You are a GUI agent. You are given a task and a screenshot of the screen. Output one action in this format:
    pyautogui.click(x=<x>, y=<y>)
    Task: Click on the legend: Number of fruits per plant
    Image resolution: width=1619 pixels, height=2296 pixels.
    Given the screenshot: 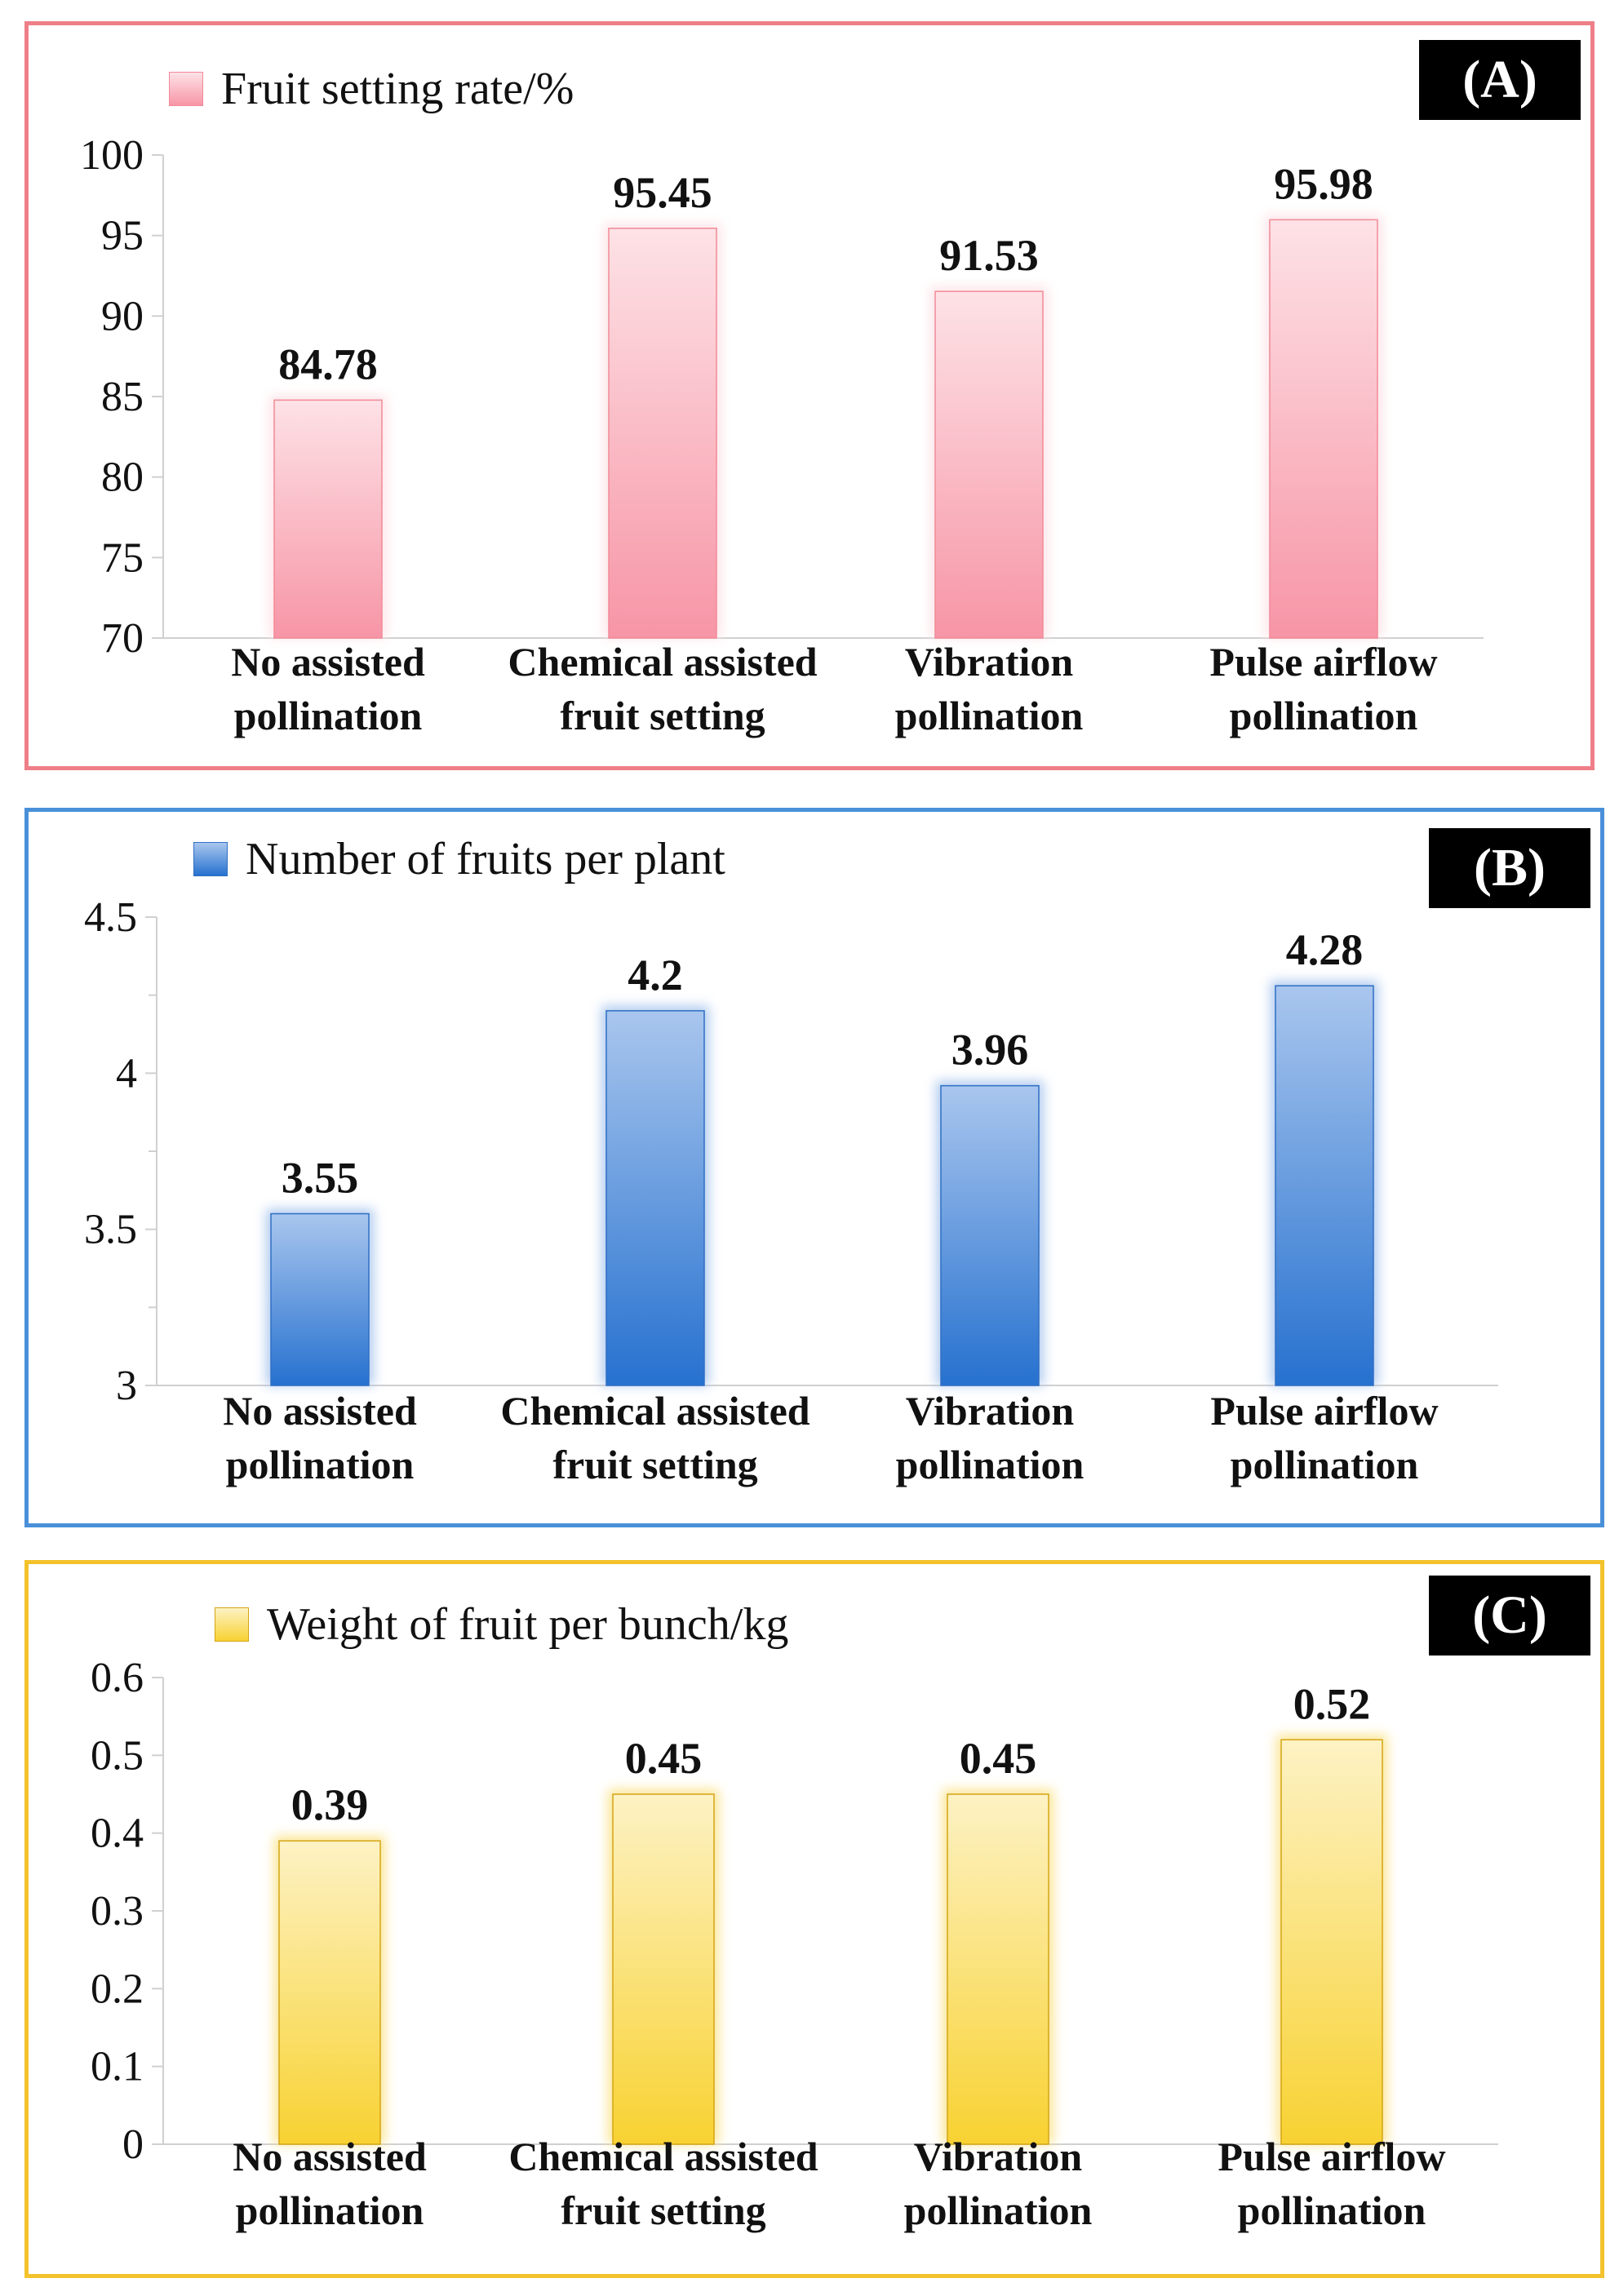 What is the action you would take?
    pyautogui.click(x=459, y=859)
    